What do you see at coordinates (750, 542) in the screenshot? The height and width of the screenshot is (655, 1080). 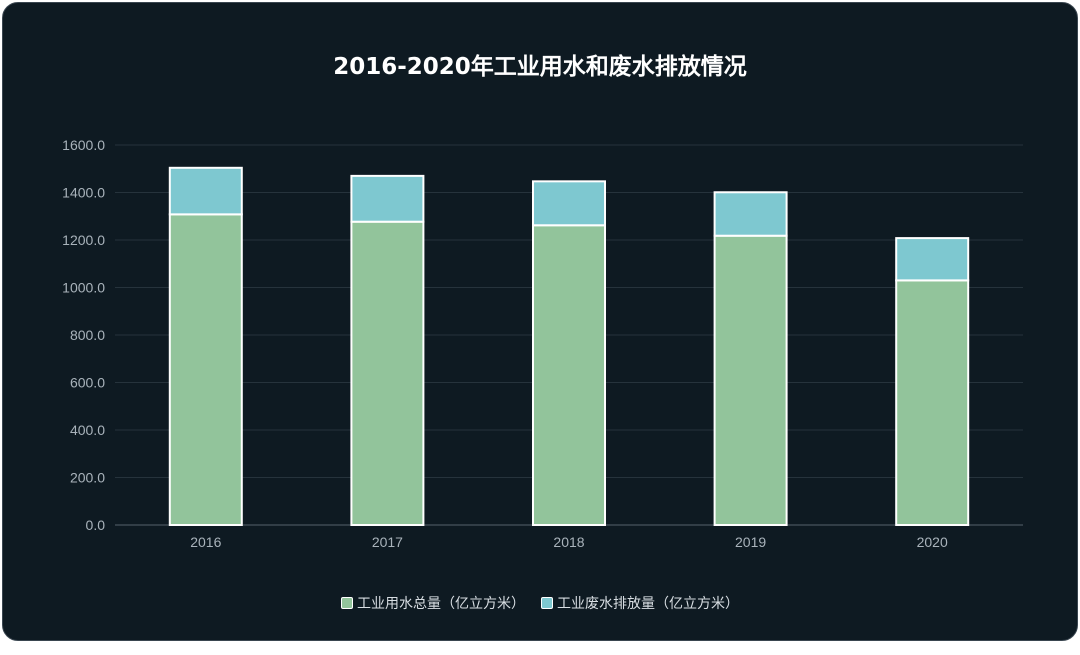 I see `x-tick-label: 2019` at bounding box center [750, 542].